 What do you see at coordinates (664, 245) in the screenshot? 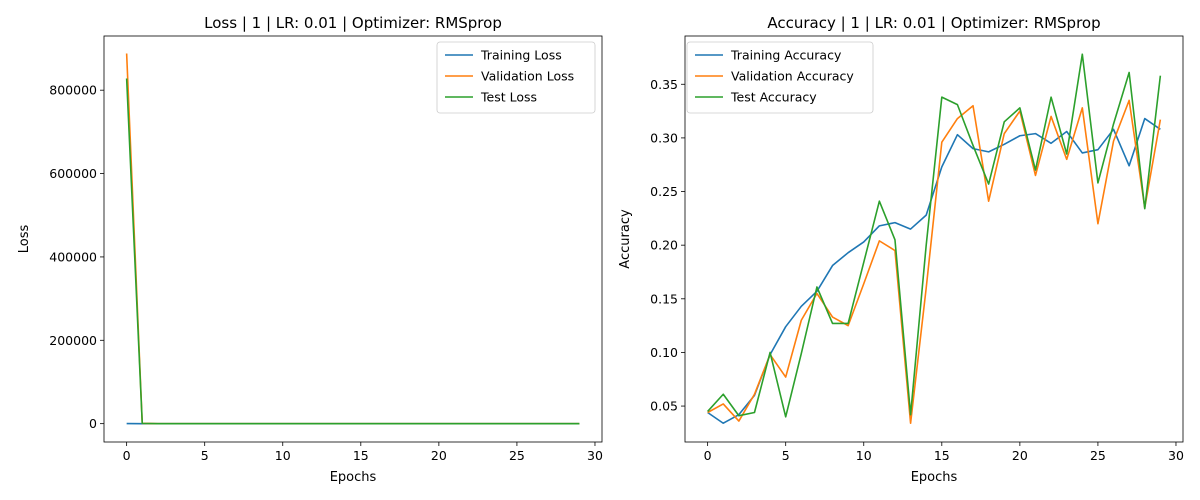
I see `y-tick-label: 0.20` at bounding box center [664, 245].